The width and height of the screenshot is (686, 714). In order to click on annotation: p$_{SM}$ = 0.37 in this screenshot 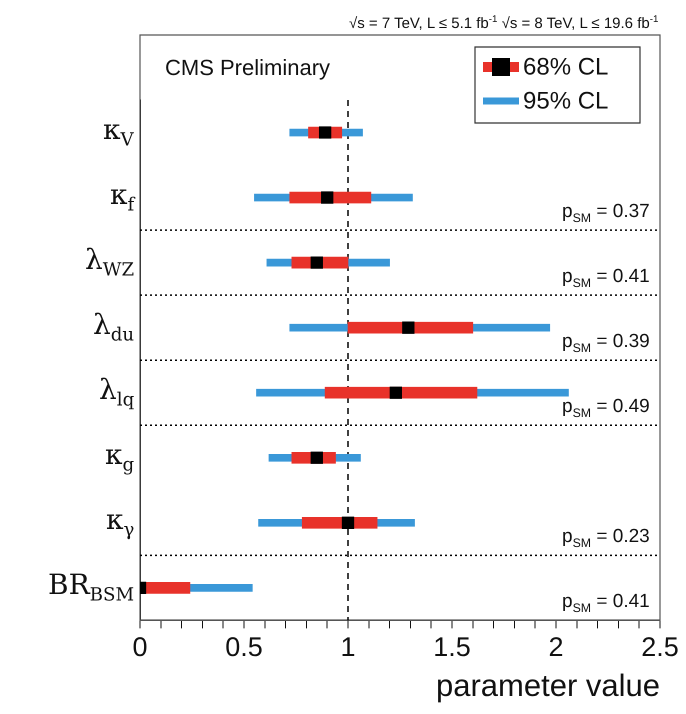, I will do `click(606, 213)`.